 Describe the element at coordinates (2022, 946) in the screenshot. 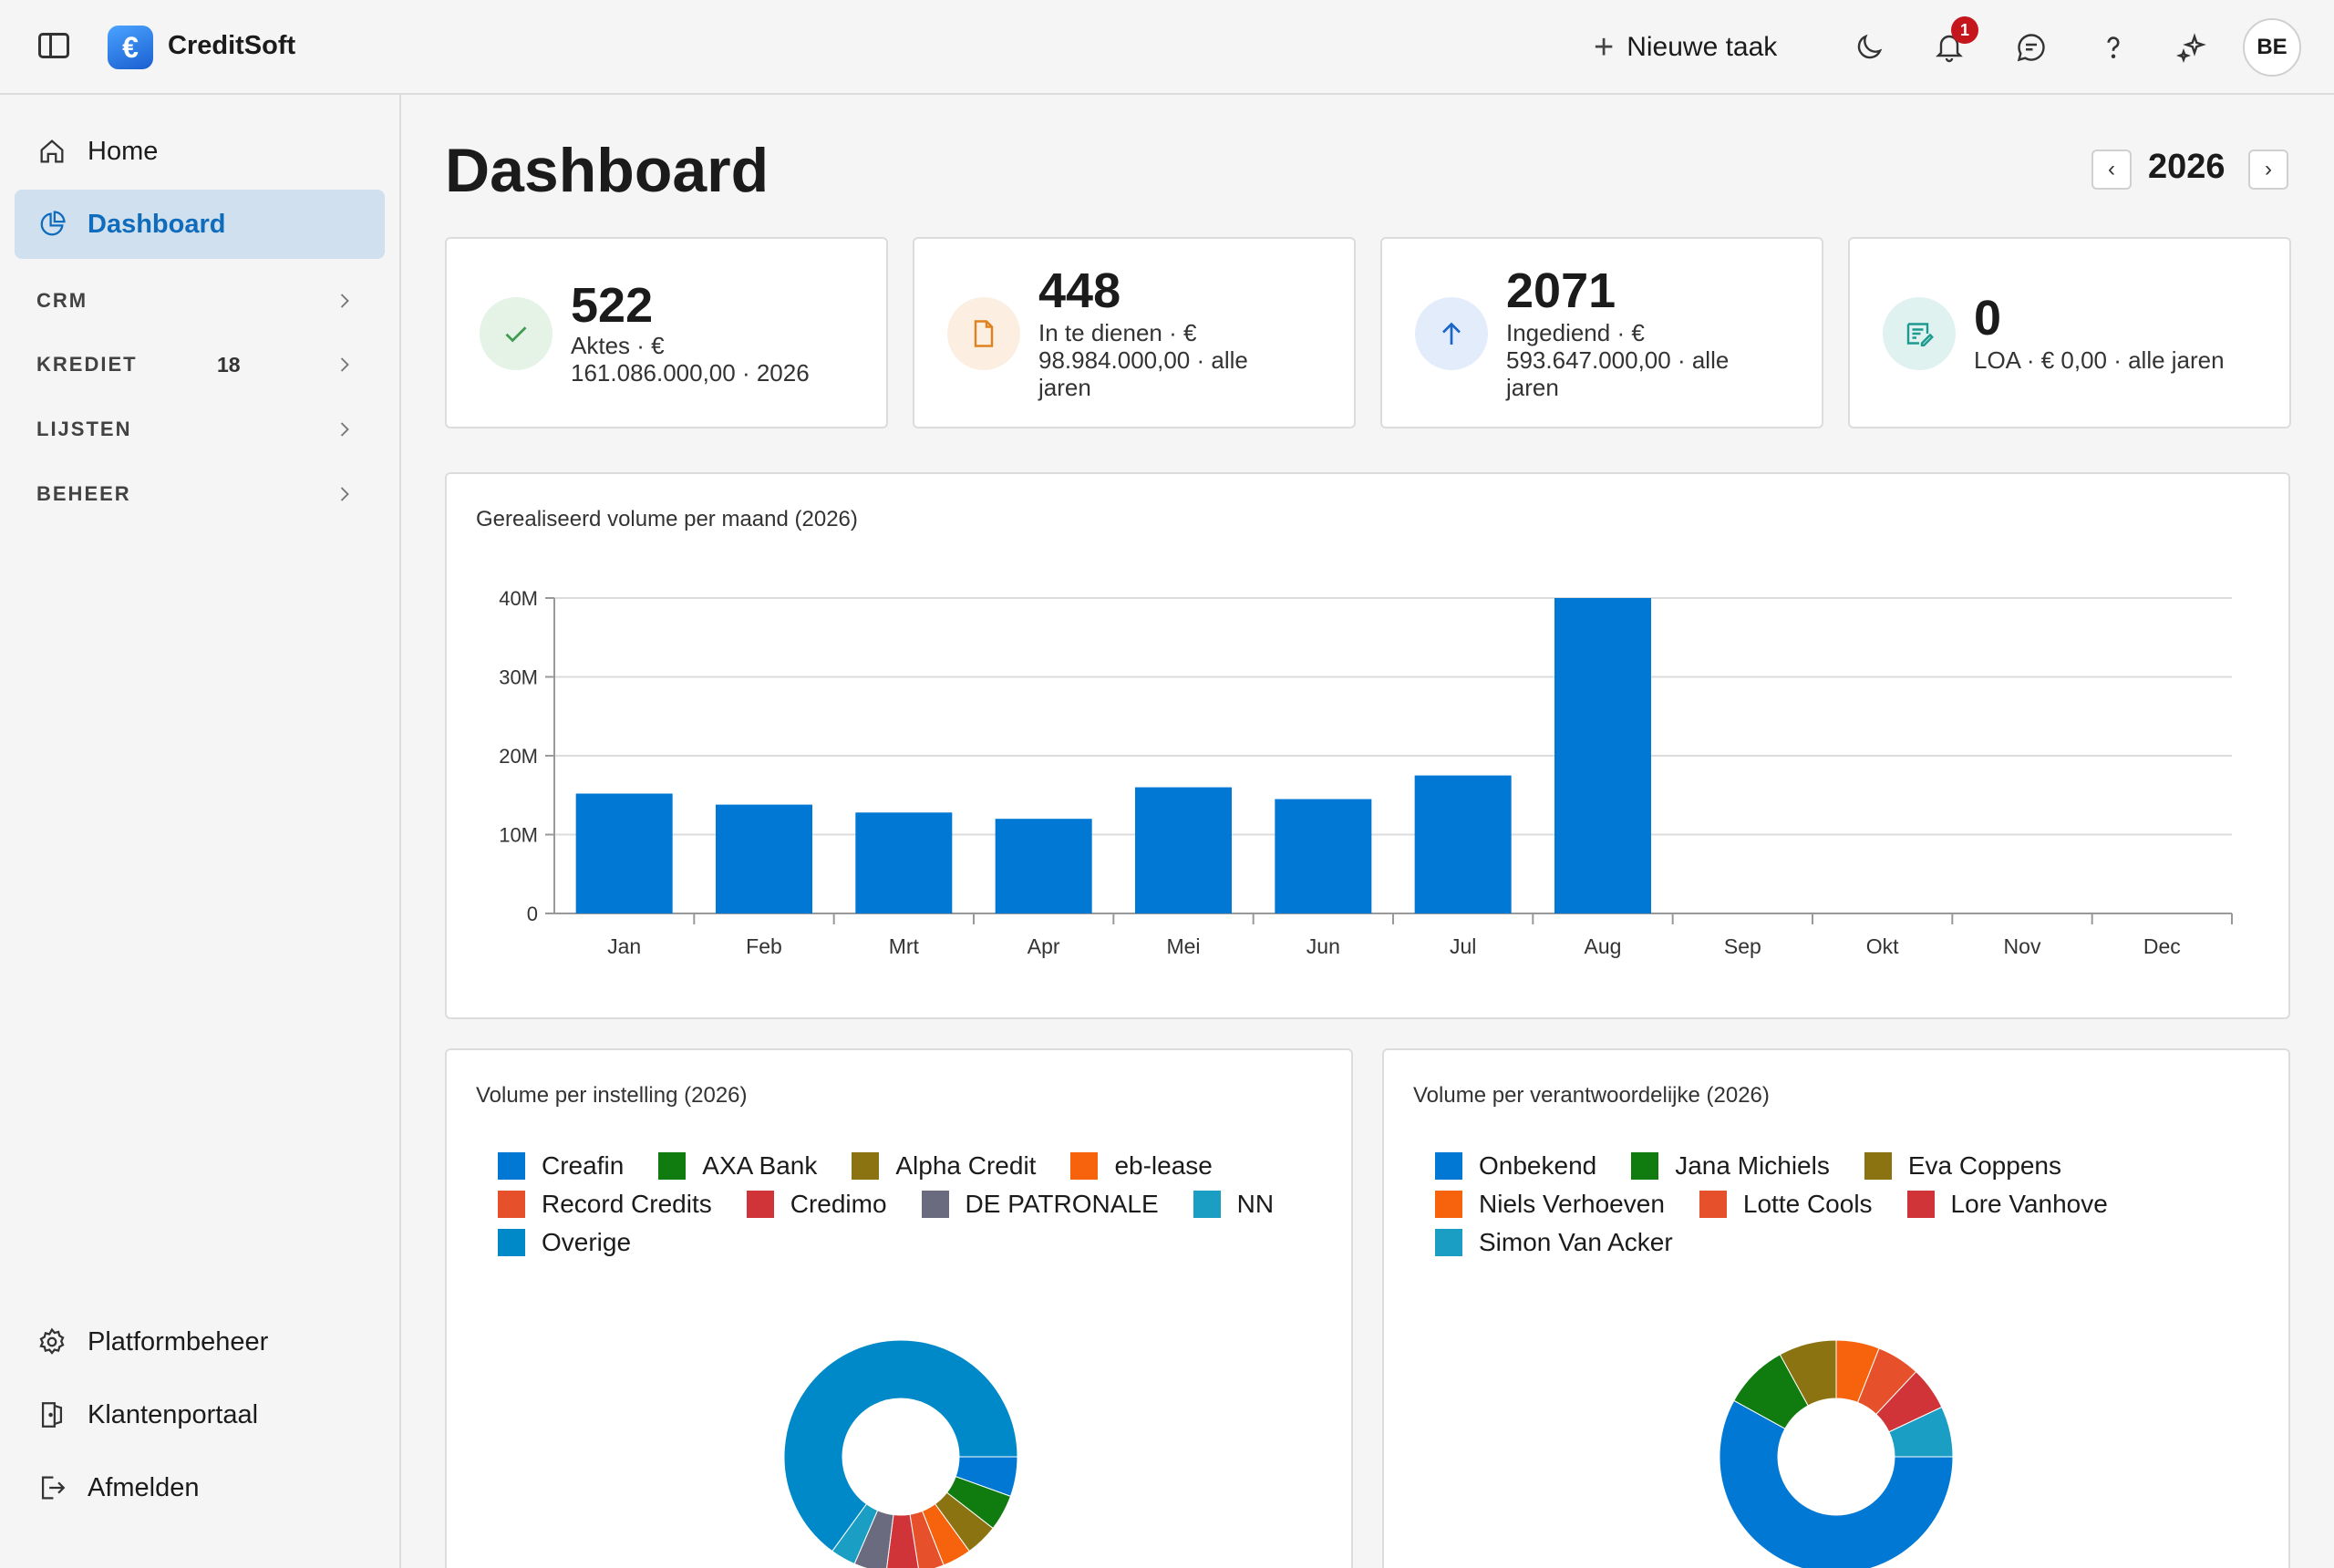

I see `x-tick-label: Nov` at that location.